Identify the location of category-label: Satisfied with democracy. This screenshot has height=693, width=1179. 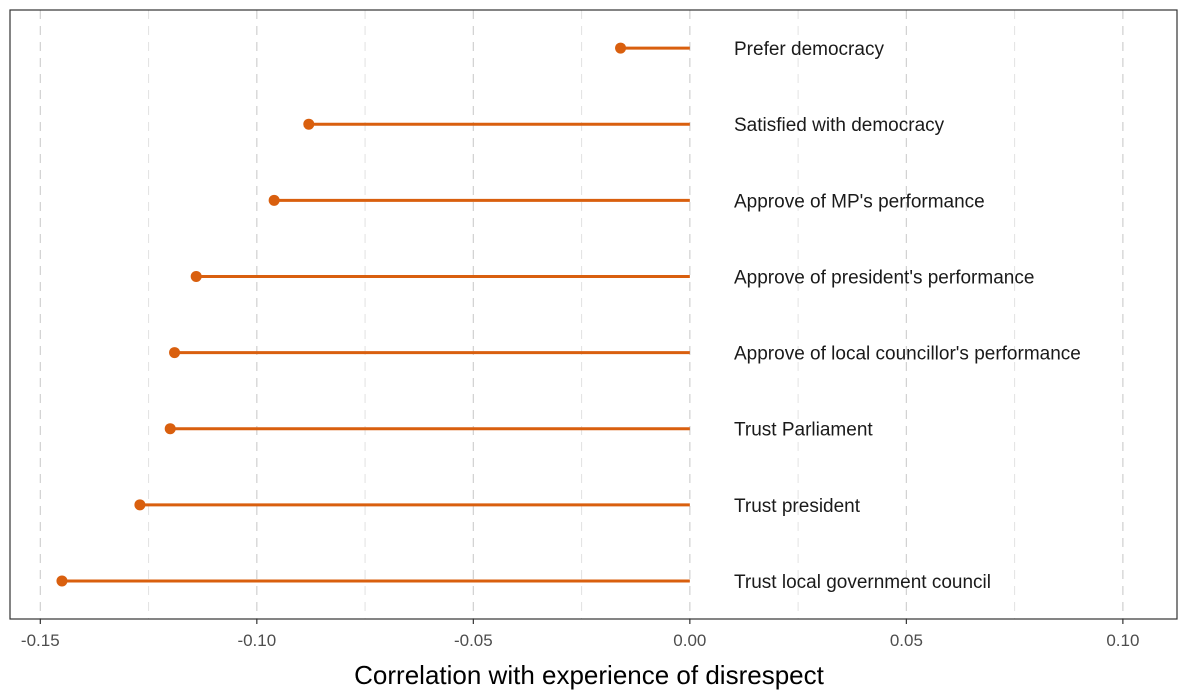
(839, 125).